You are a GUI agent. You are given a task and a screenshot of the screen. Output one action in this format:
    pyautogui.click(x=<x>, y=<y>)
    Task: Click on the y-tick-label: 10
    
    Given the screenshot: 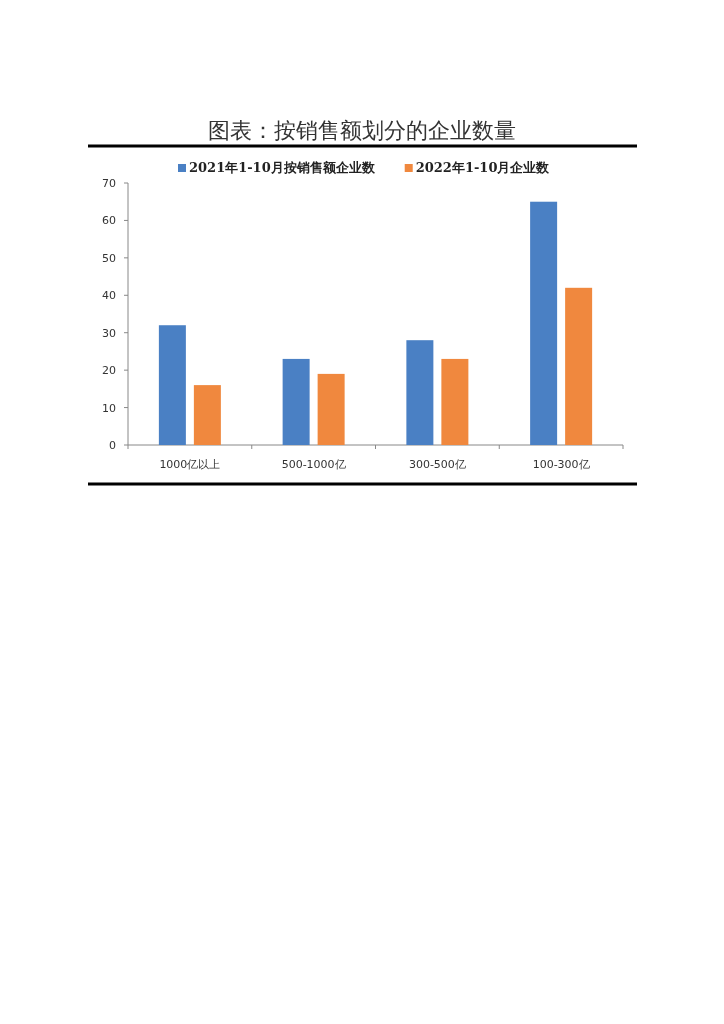 What is the action you would take?
    pyautogui.click(x=109, y=408)
    